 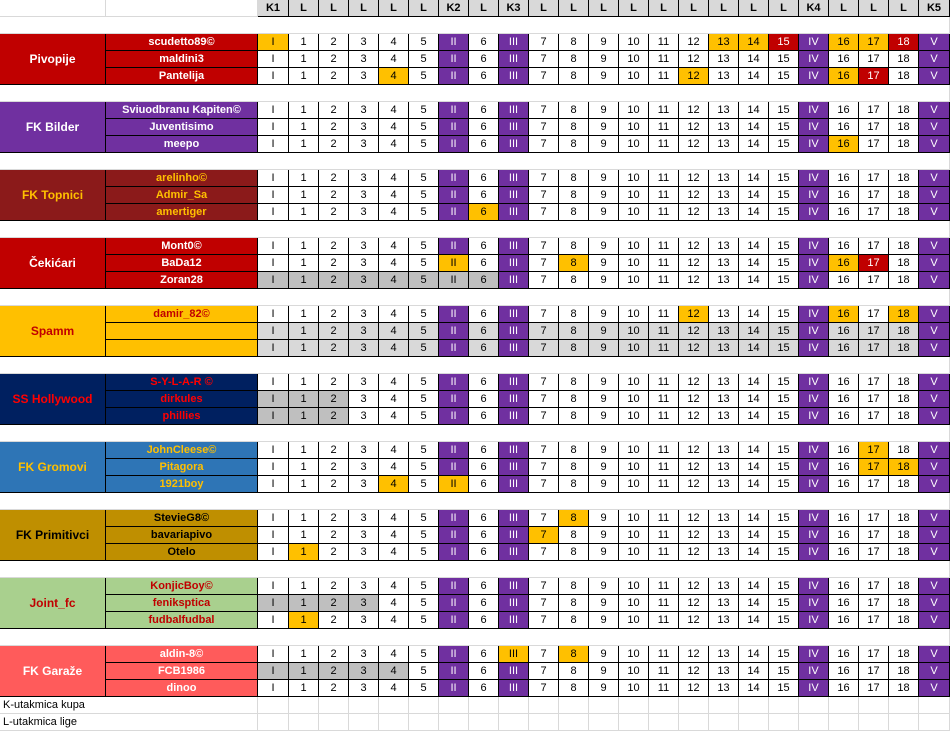 What do you see at coordinates (424, 603) in the screenshot?
I see `round-cell: 5` at bounding box center [424, 603].